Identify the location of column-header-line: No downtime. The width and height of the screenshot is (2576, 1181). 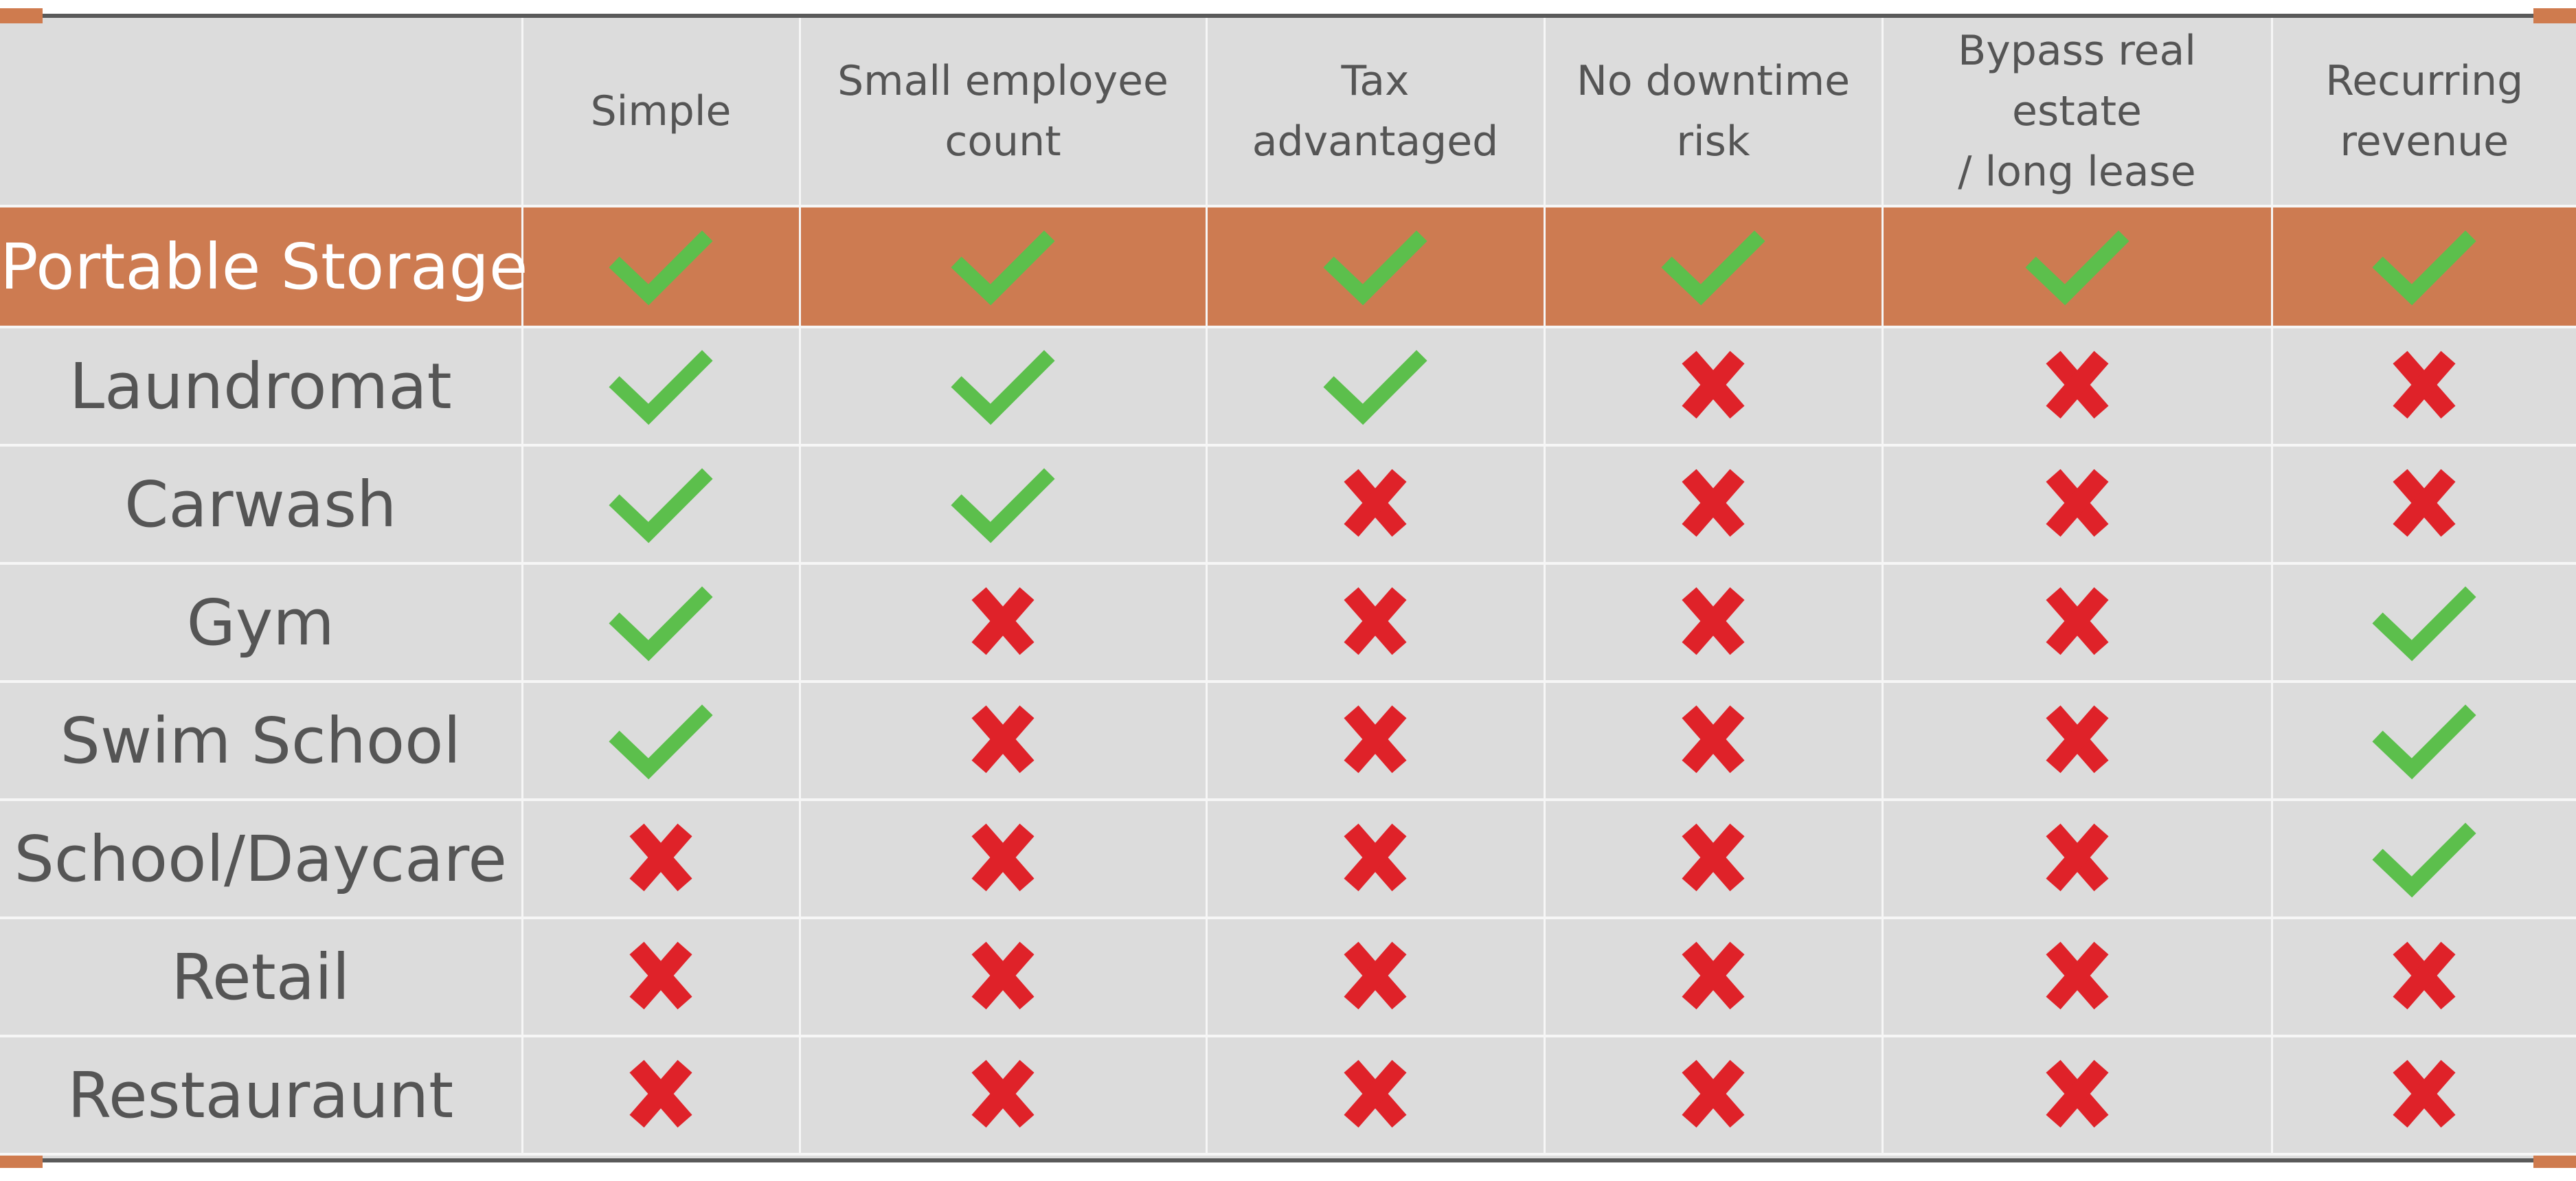
(1713, 81).